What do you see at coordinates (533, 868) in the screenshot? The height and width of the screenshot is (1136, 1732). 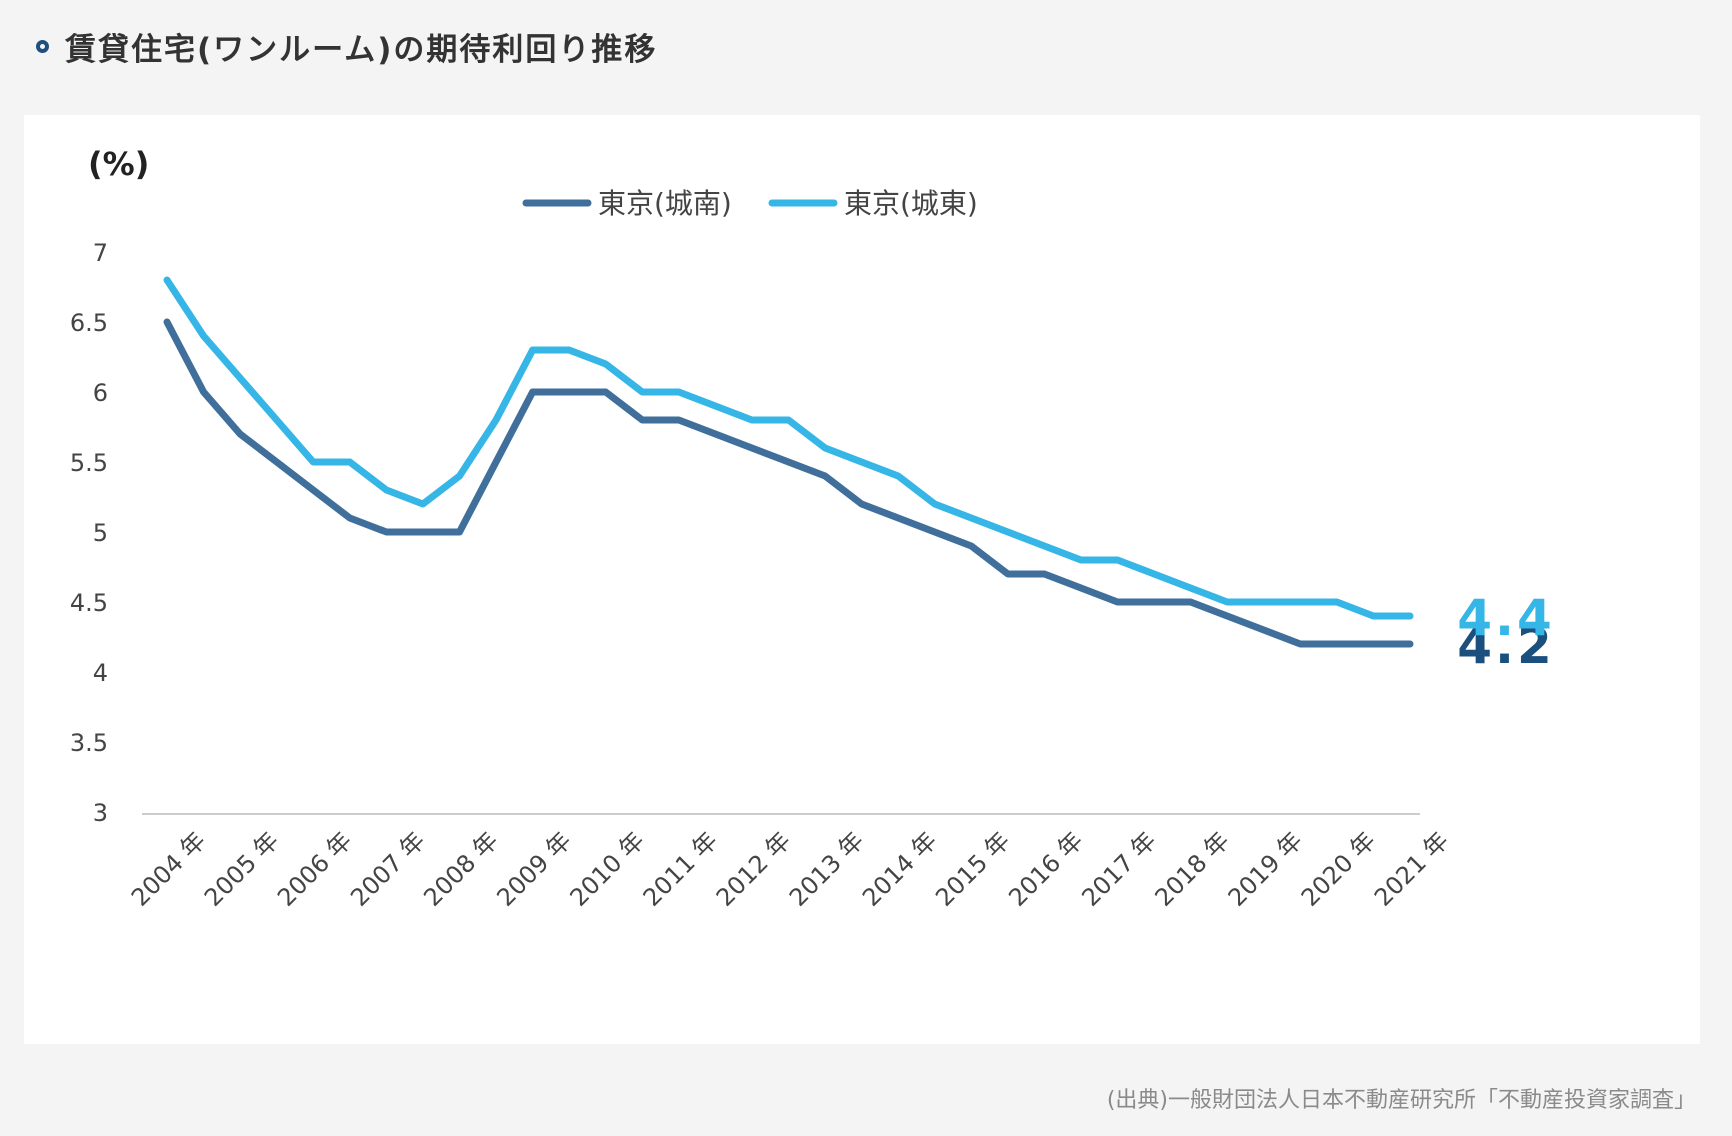 I see `x-tick-label: 2009 年` at bounding box center [533, 868].